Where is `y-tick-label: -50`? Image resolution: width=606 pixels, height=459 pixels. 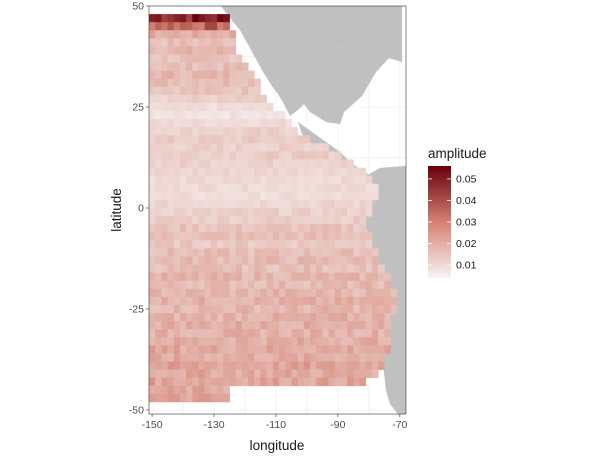
y-tick-label: -50 is located at coordinates (136, 410).